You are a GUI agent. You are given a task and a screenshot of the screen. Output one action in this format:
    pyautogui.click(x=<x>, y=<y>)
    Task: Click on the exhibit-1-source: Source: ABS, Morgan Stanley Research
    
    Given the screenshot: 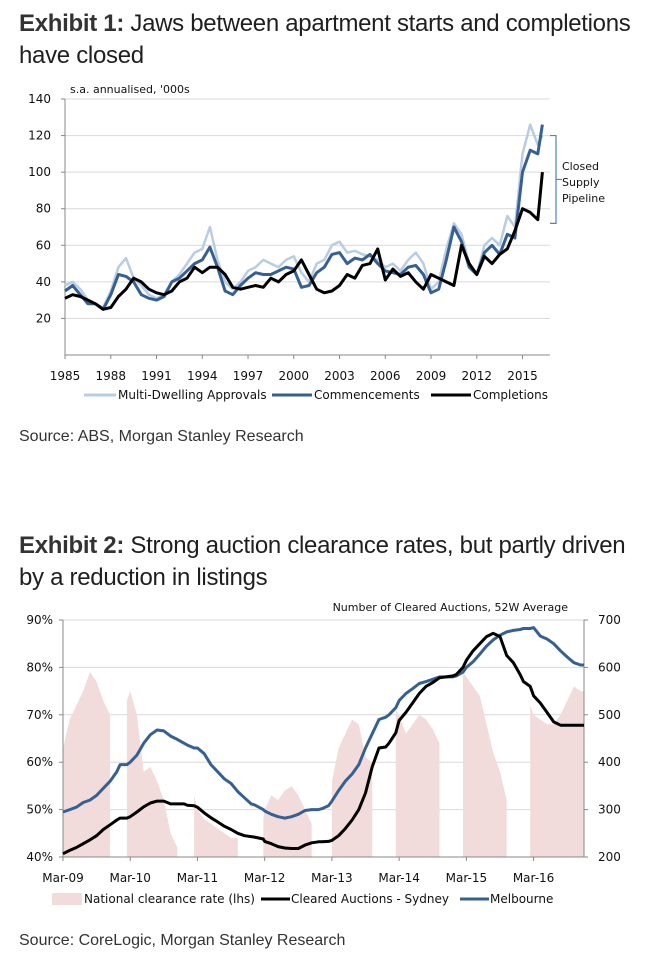 What is the action you would take?
    pyautogui.click(x=161, y=436)
    